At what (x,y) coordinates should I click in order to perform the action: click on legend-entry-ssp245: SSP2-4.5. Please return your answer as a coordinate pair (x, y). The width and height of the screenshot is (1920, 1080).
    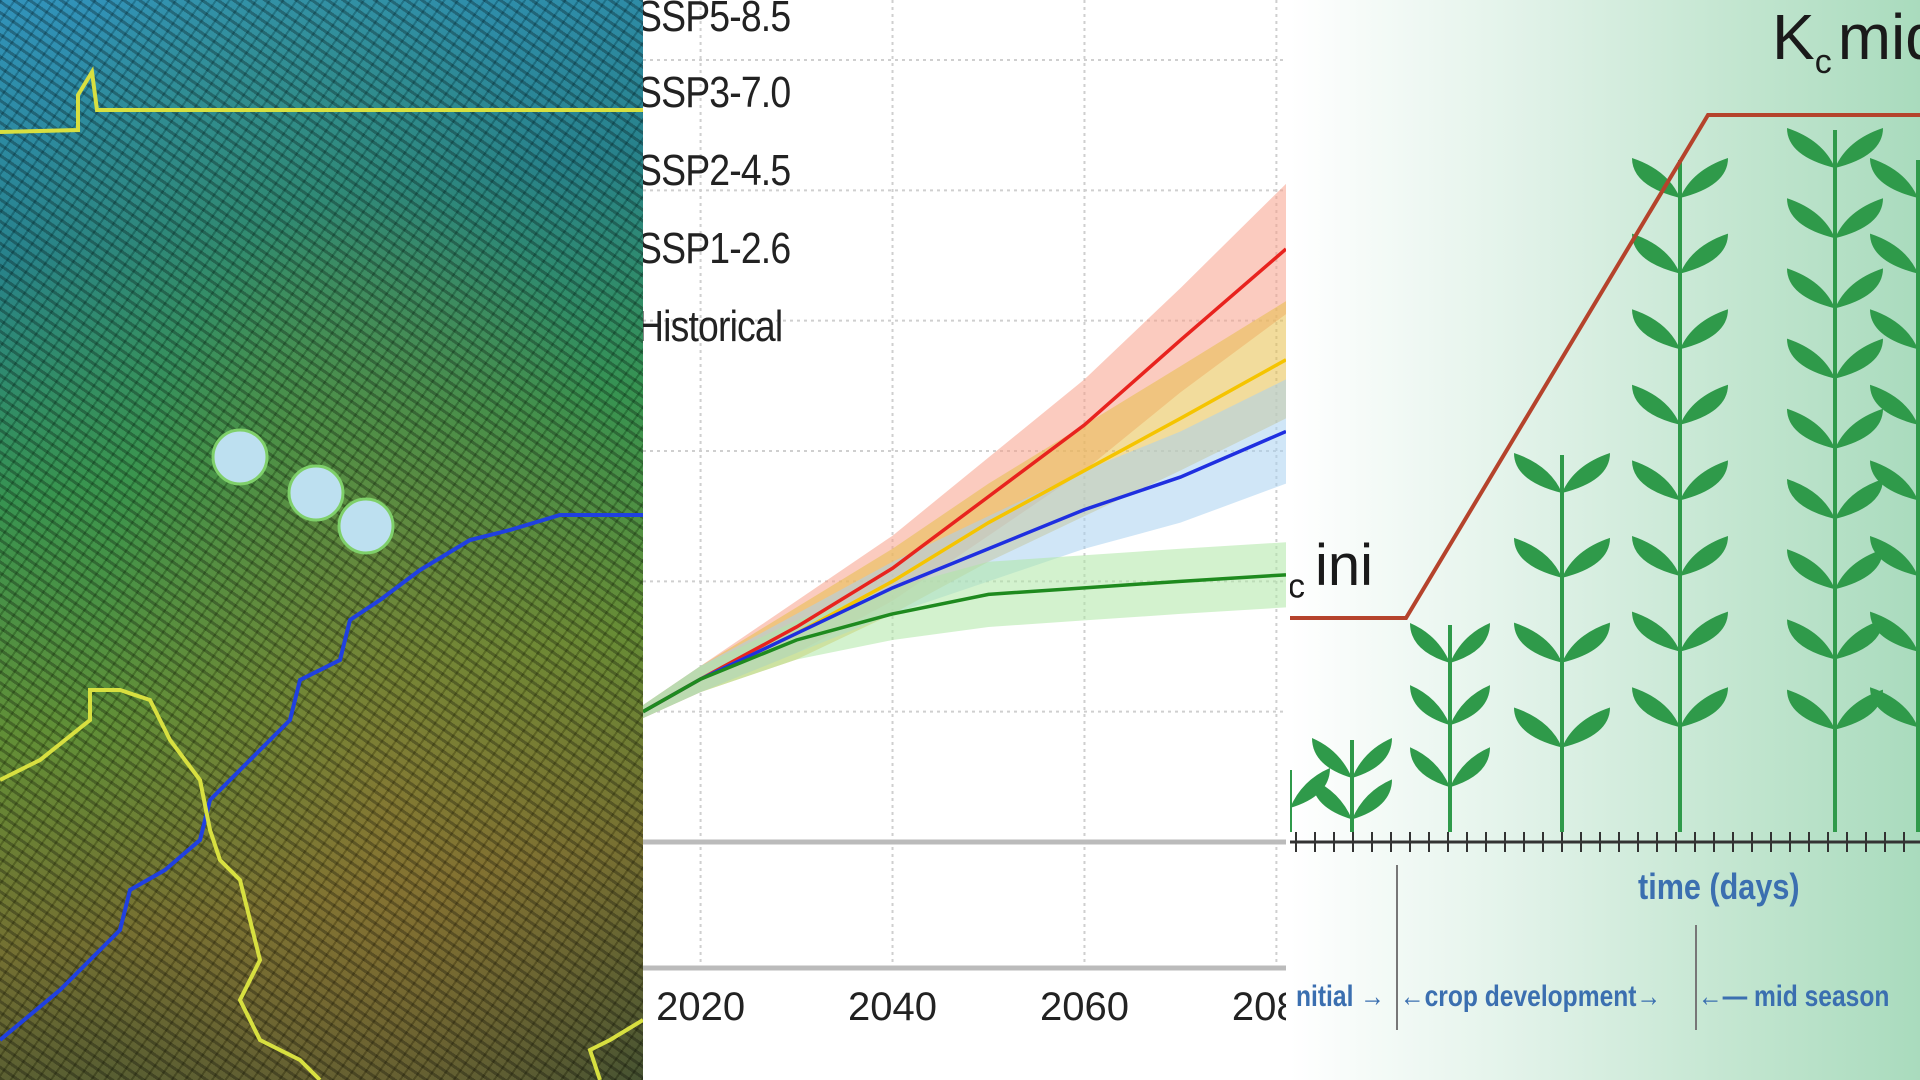
    Looking at the image, I should click on (717, 170).